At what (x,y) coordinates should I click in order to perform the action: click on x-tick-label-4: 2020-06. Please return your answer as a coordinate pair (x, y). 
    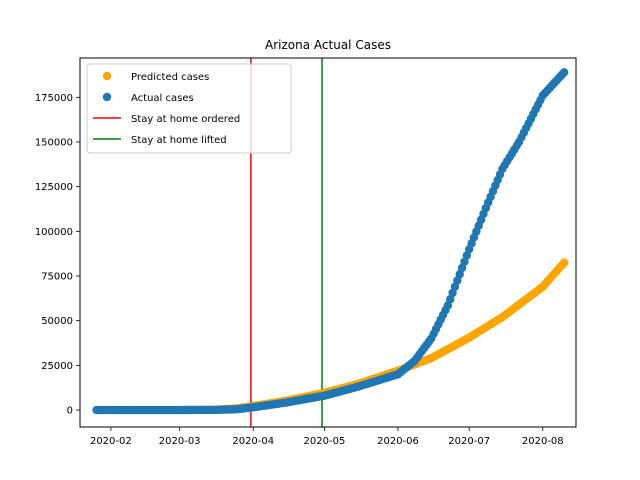
    Looking at the image, I should click on (398, 441).